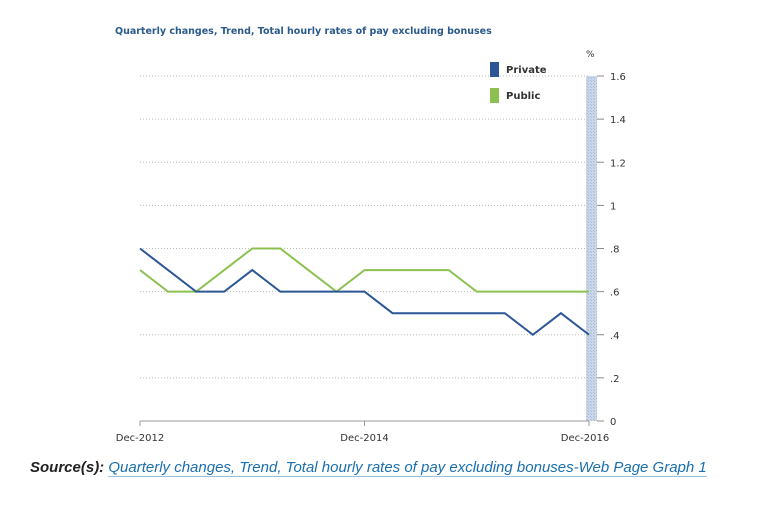 The height and width of the screenshot is (512, 771). What do you see at coordinates (494, 95) in the screenshot?
I see `legend-swatch-public` at bounding box center [494, 95].